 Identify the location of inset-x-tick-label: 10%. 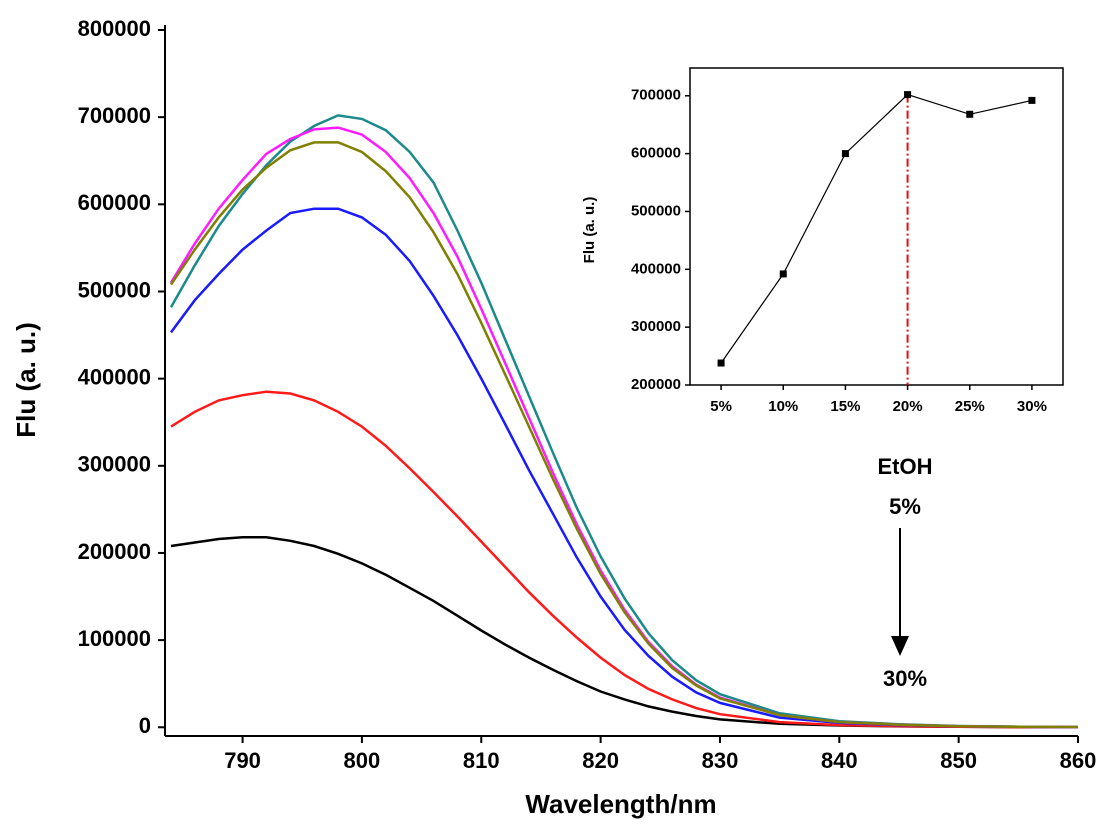
(783, 406).